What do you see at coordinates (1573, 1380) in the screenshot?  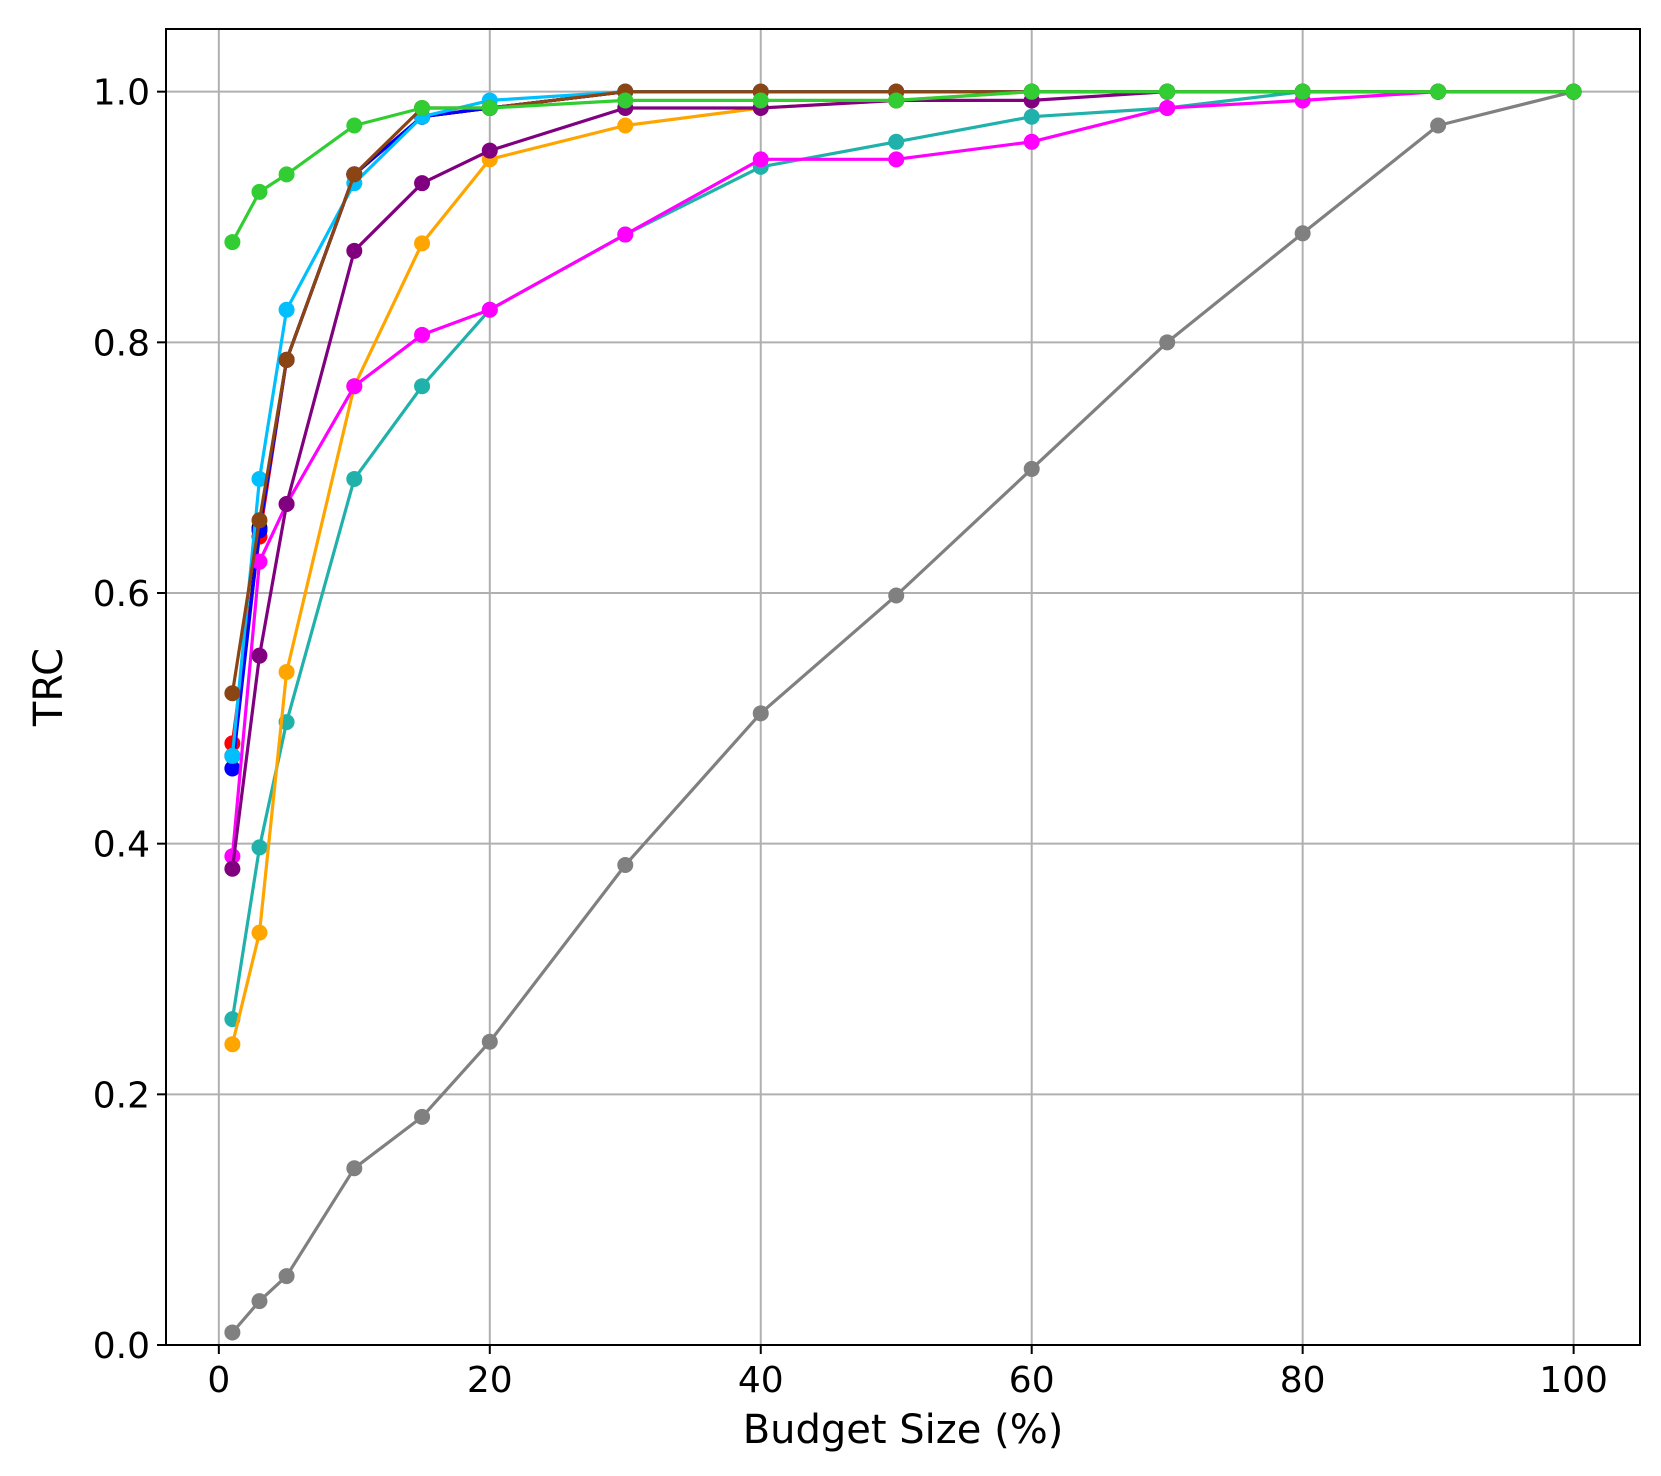 I see `x-tick-label: 100` at bounding box center [1573, 1380].